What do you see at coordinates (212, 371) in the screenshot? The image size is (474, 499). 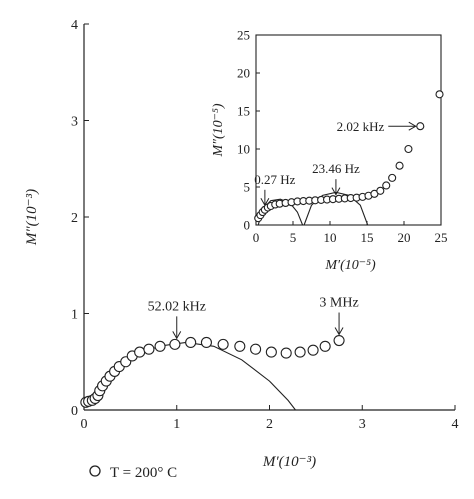 I see `main-data-points` at bounding box center [212, 371].